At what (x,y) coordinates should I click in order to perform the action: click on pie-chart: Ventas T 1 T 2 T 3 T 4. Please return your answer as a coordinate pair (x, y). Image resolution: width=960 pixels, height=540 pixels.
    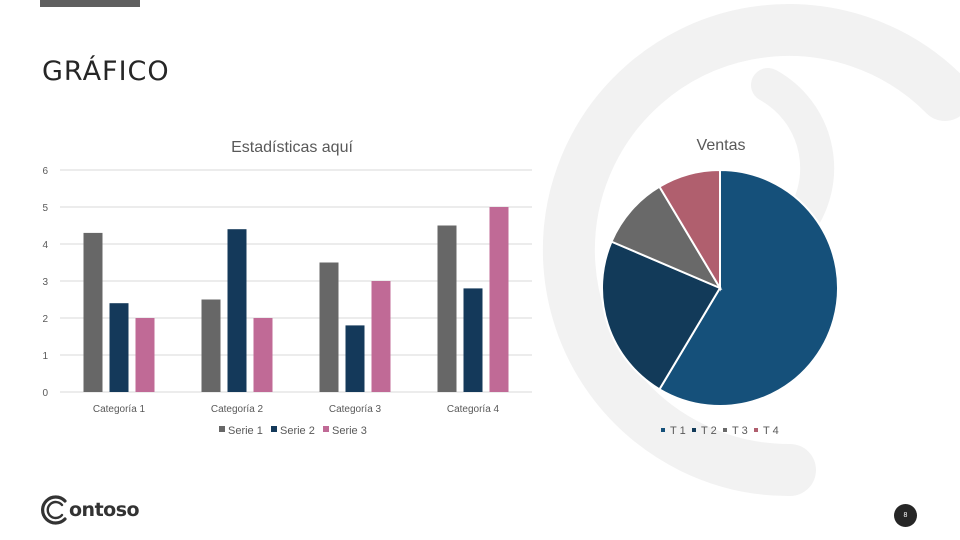
    Looking at the image, I should click on (720, 287).